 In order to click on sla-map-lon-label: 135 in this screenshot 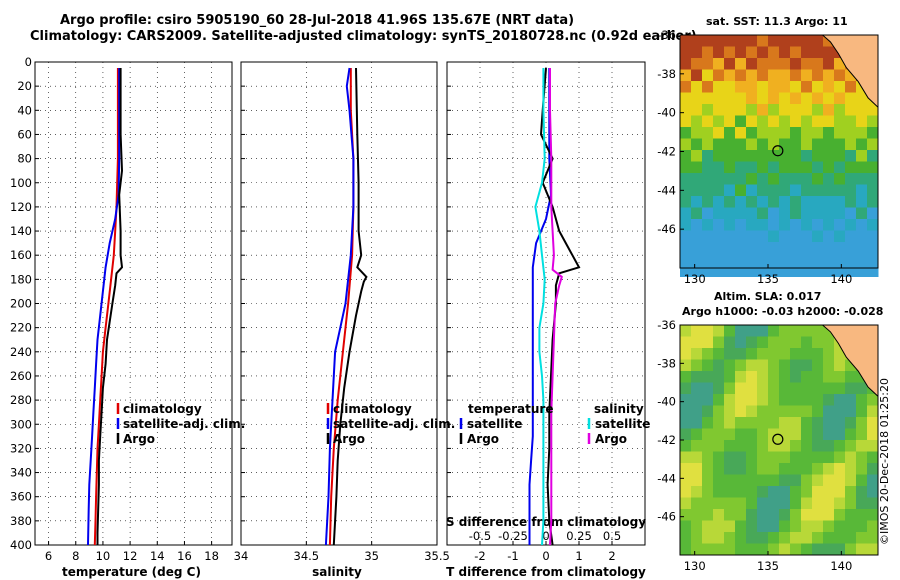, I will do `click(768, 566)`.